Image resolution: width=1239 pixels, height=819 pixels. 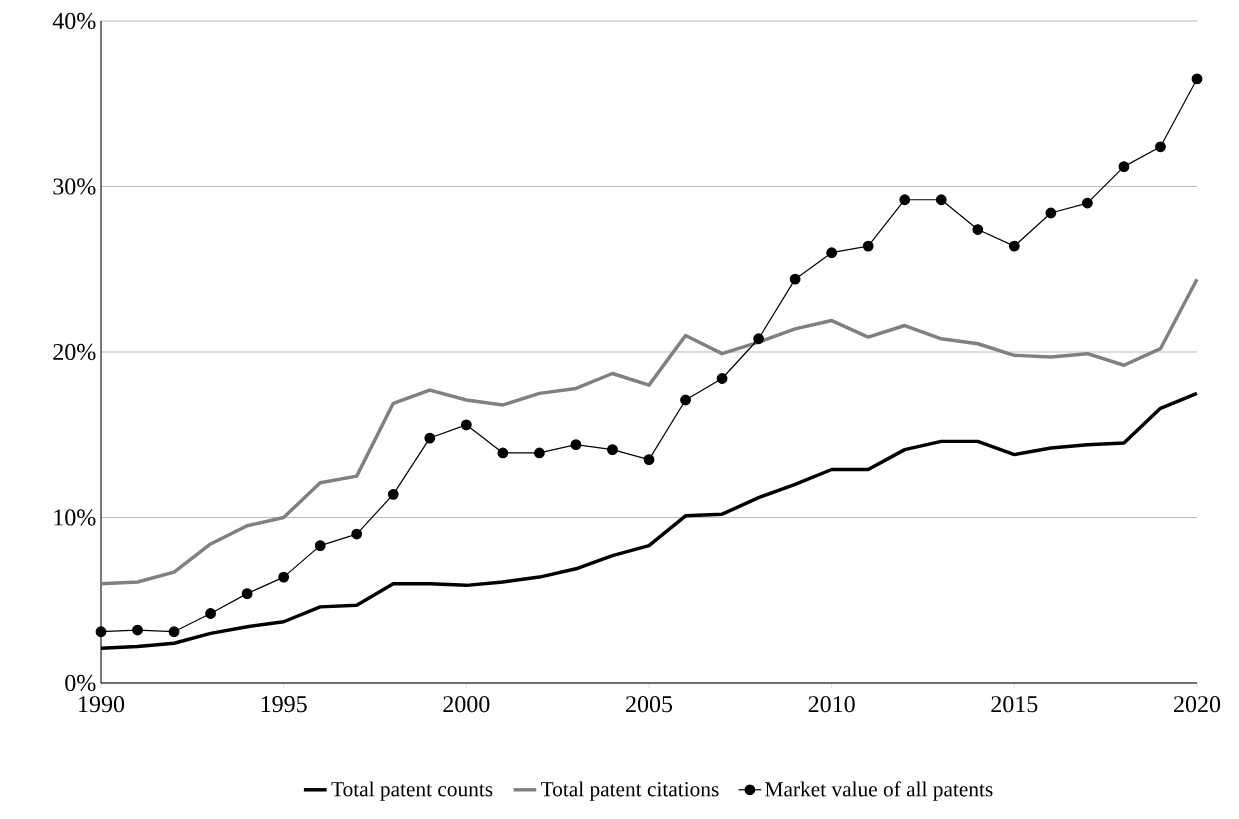 I want to click on x-tick-label: 2015, so click(x=1014, y=704).